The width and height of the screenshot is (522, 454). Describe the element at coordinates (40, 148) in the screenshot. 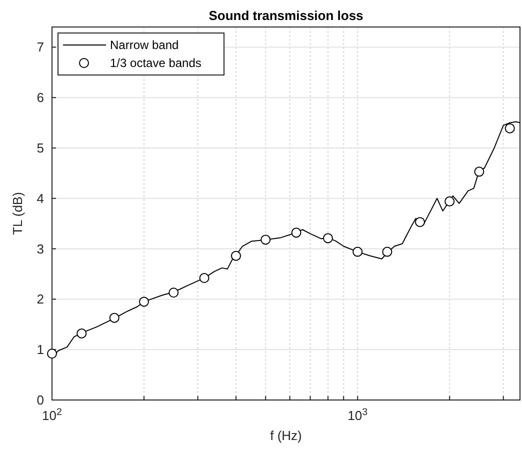

I see `y-tick-label: 5` at that location.